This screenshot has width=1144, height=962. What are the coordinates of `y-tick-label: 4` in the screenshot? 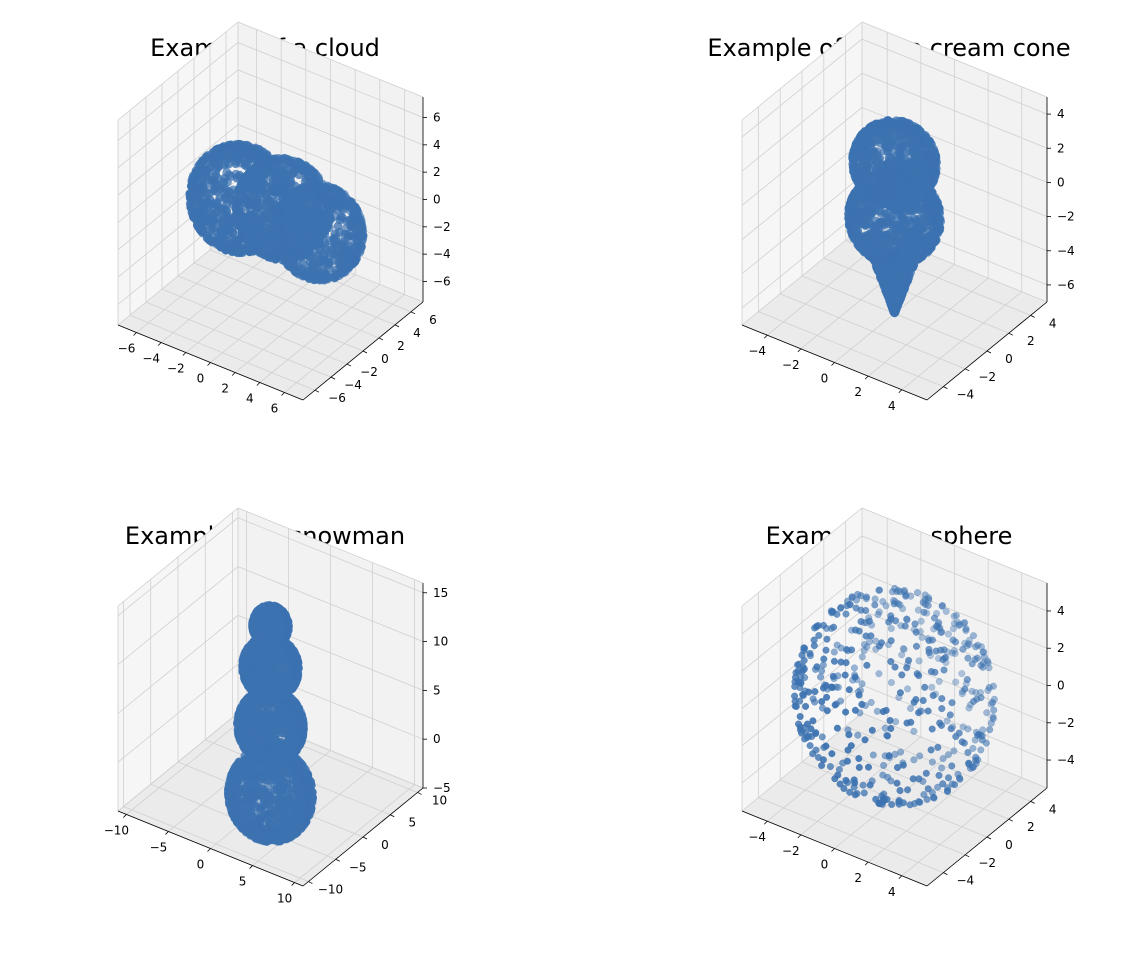 It's located at (417, 333).